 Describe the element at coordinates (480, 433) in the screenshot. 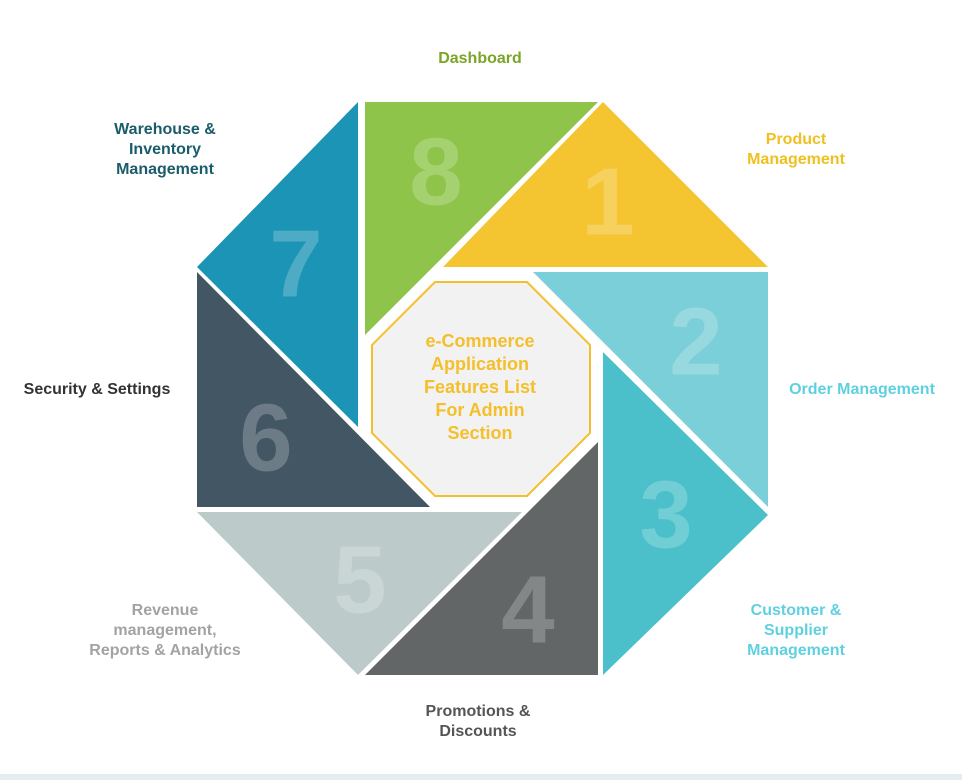

I see `center-title-line: Section` at that location.